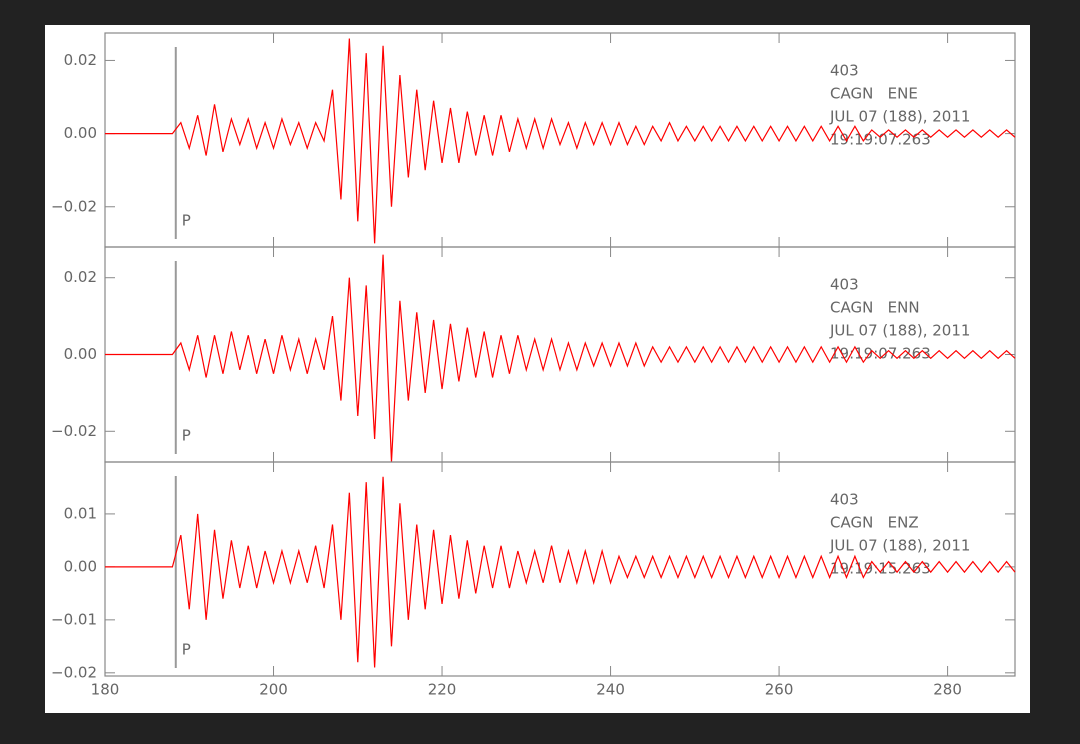 This screenshot has width=1080, height=744. I want to click on y-tick-label: −0.01, so click(74, 619).